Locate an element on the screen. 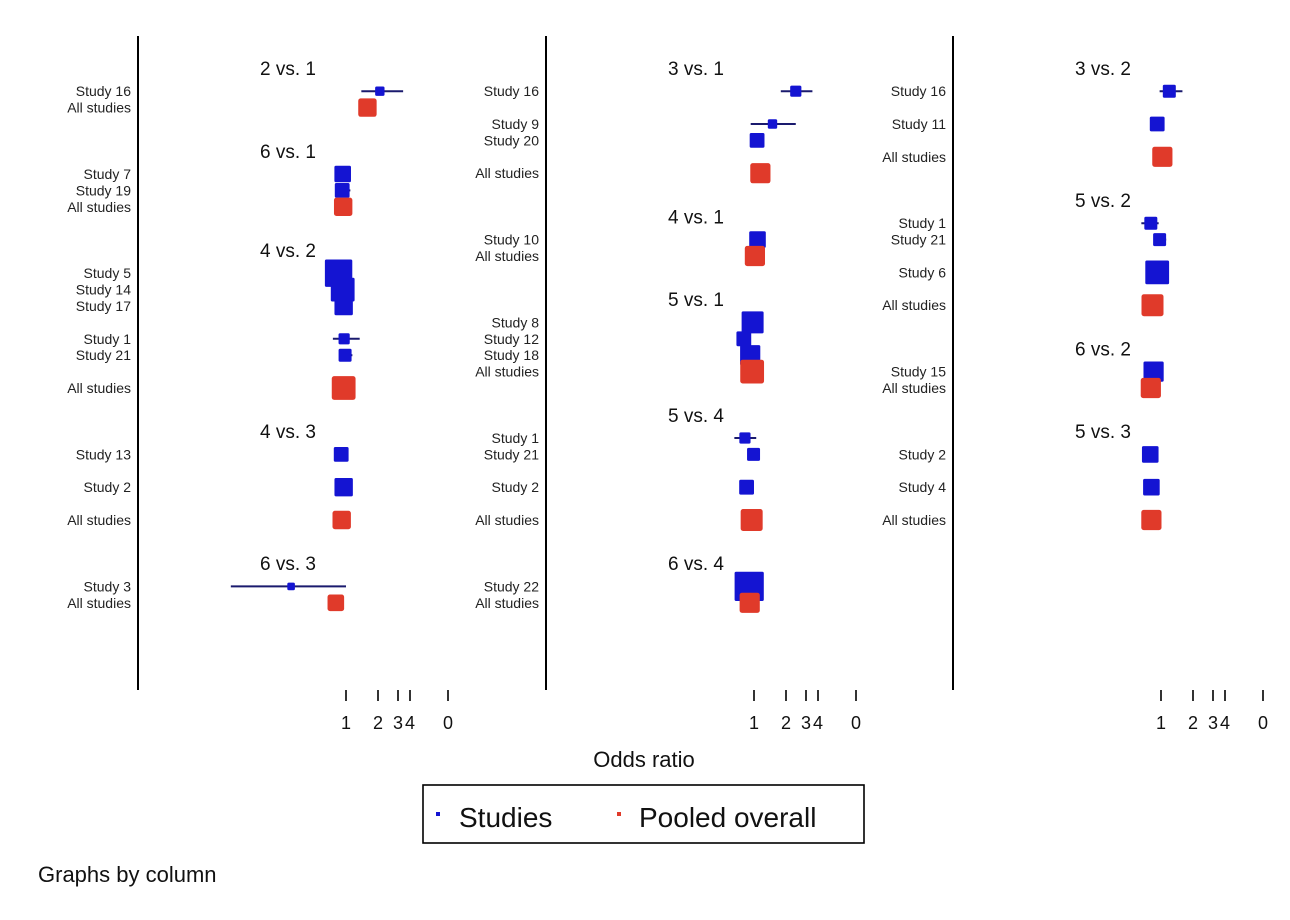 The image size is (1290, 920). x-axis-title: Odds ratio is located at coordinates (644, 759).